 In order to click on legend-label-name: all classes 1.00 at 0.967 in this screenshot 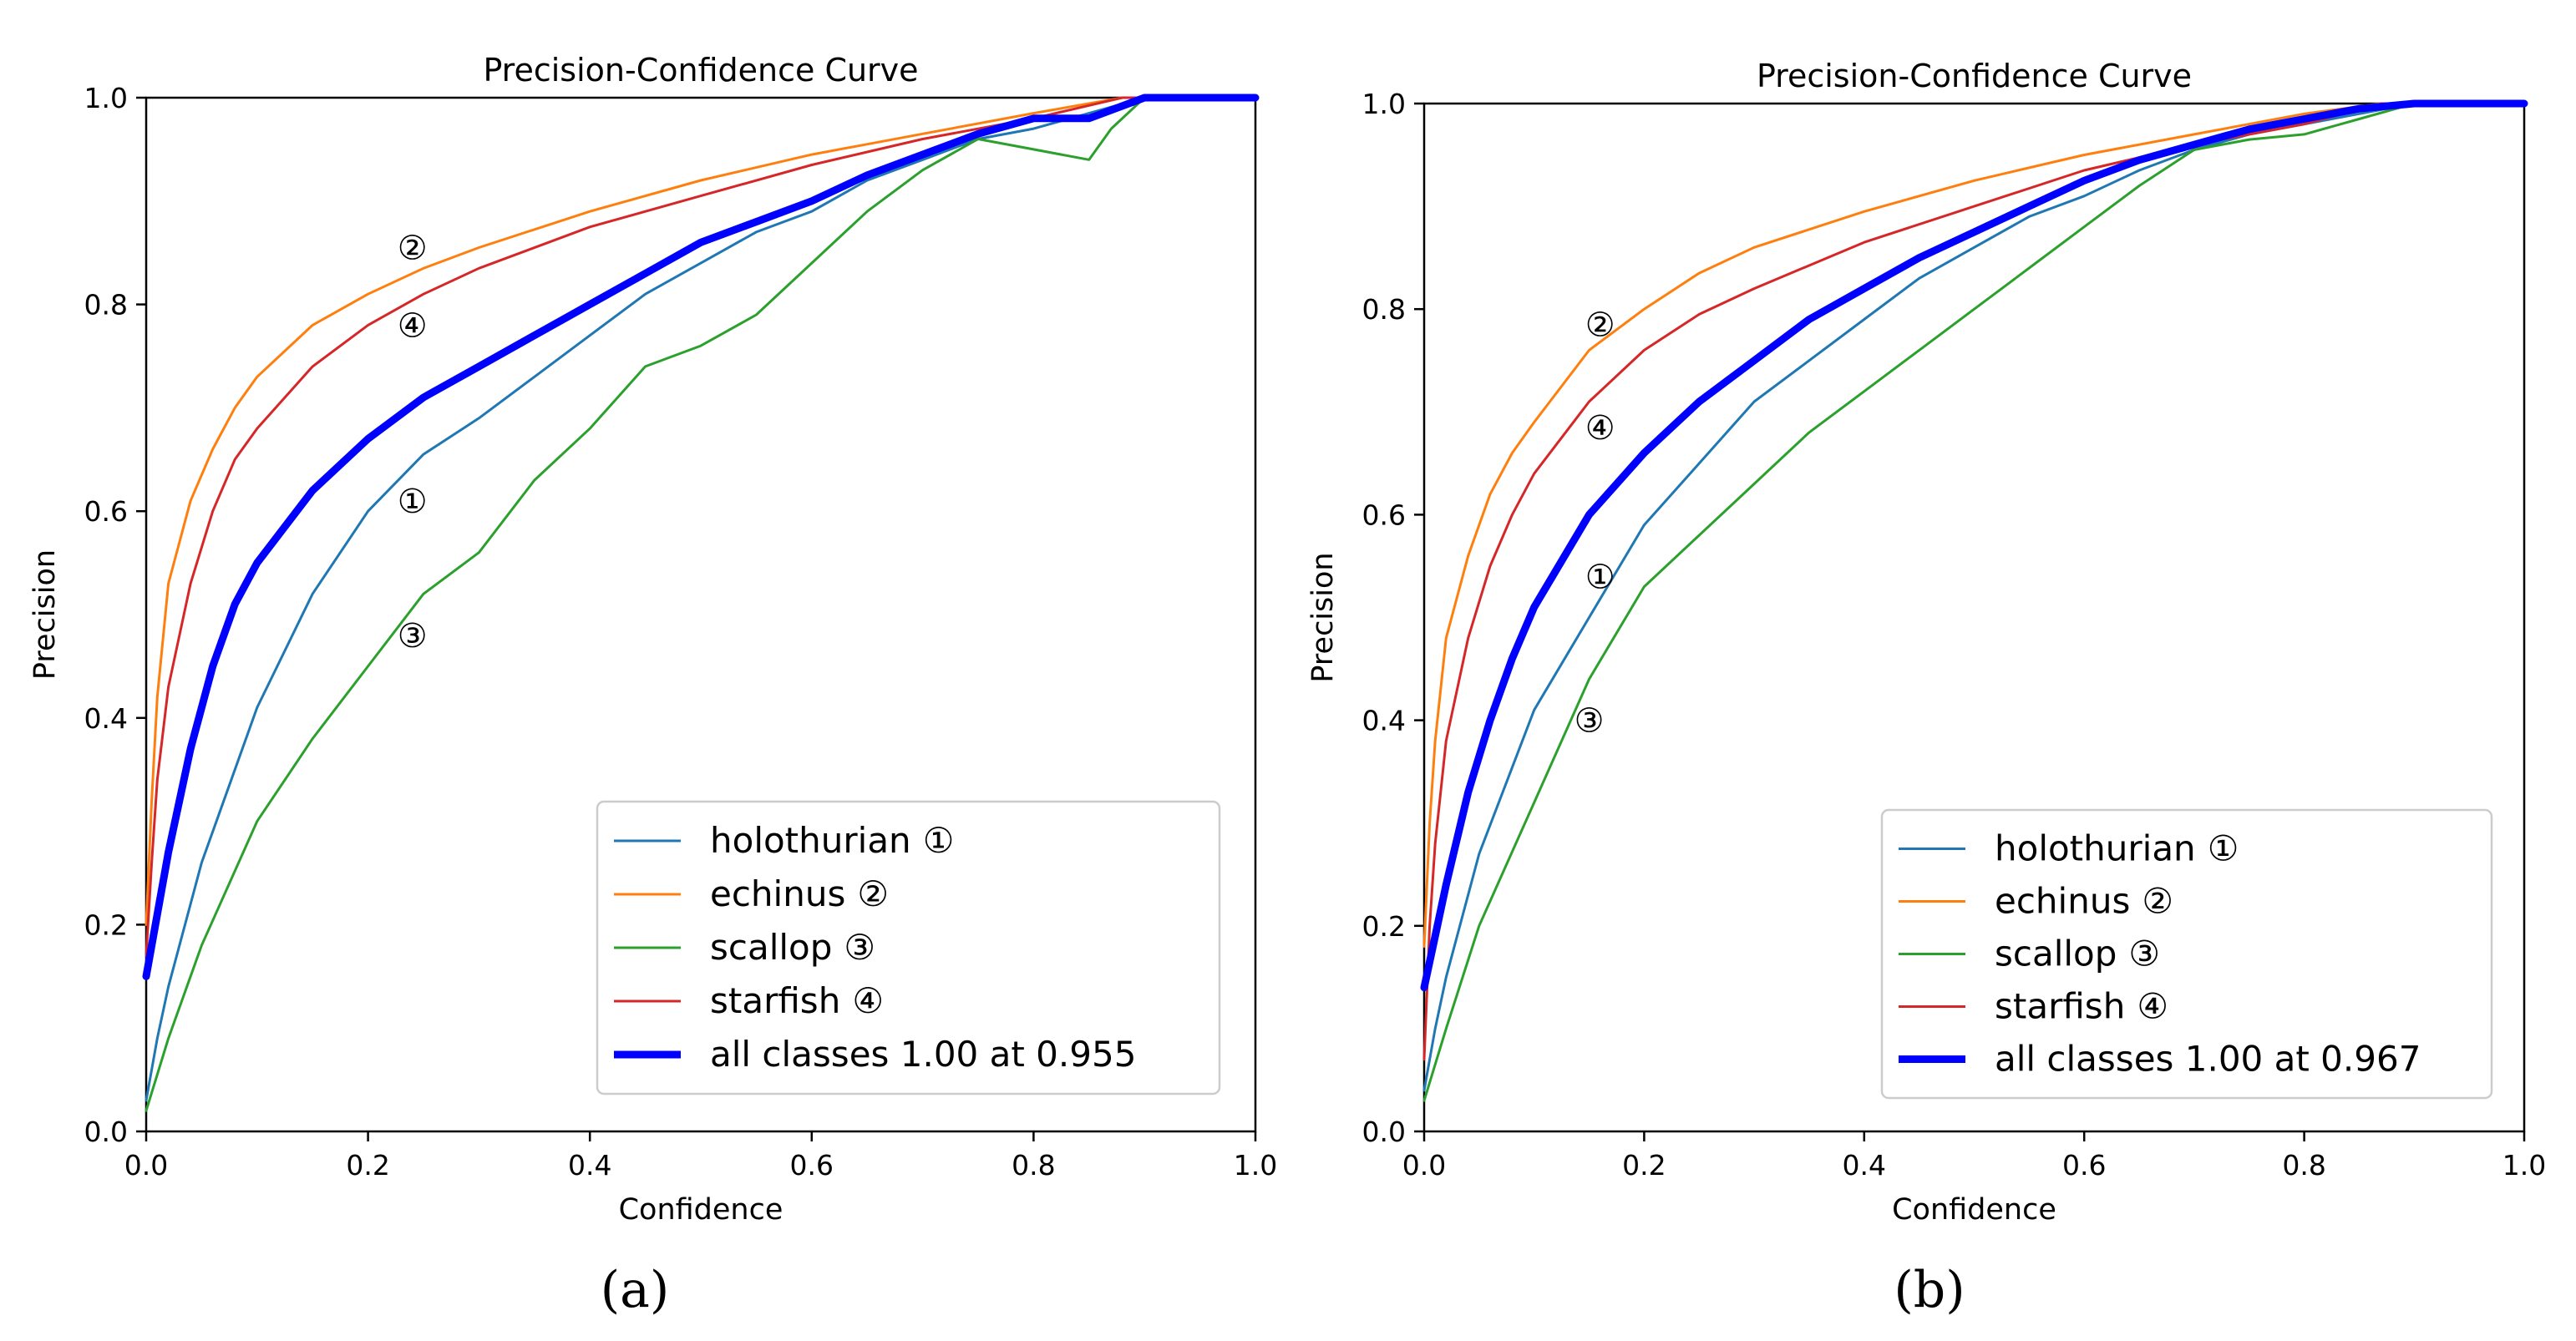, I will do `click(2208, 1059)`.